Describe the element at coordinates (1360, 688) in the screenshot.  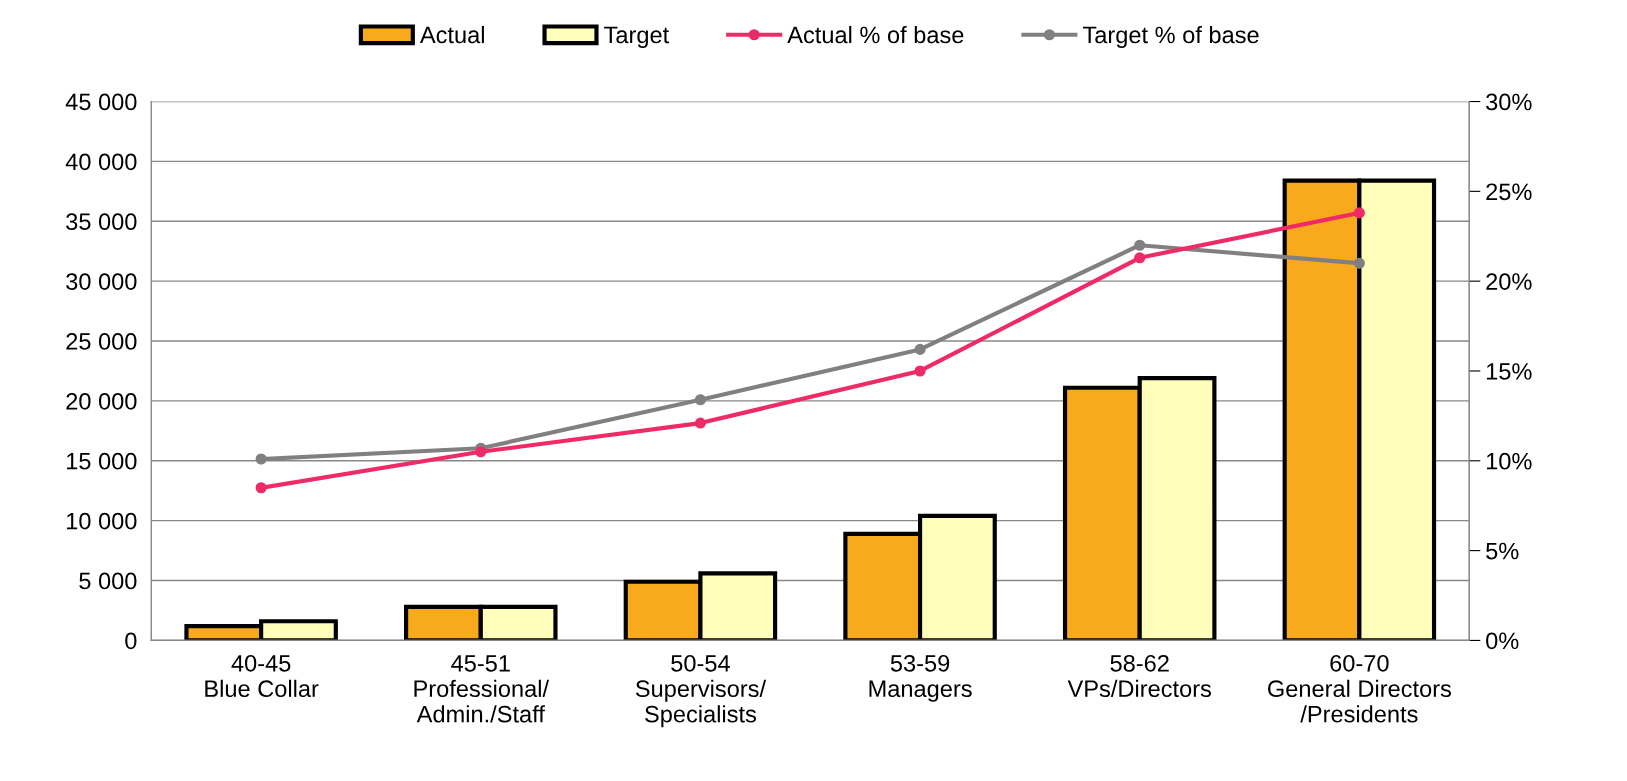
I see `x-tick-label: 60-70 General Directors /Presidents` at that location.